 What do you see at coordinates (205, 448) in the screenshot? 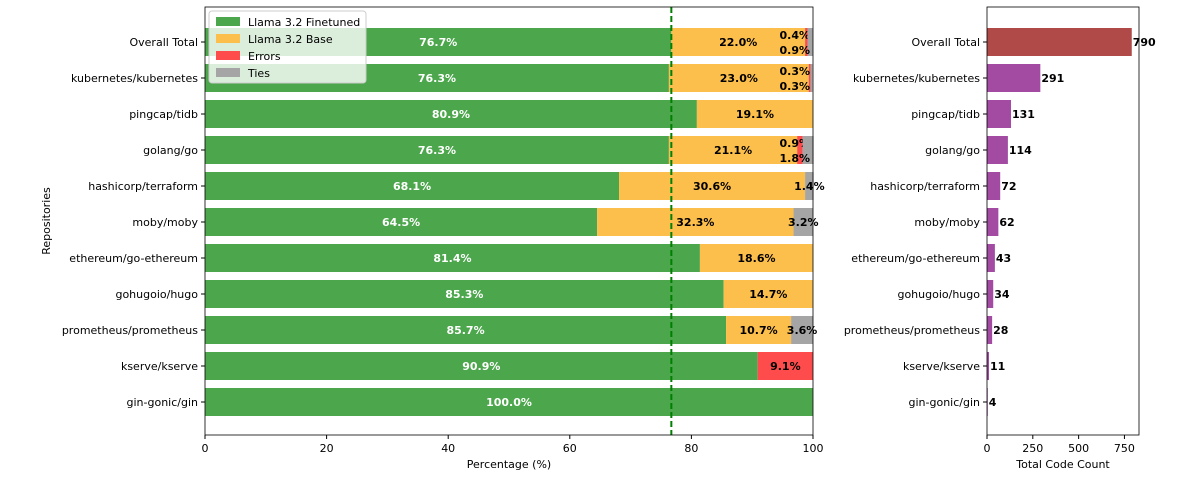
I see `x-tick-label: 0` at bounding box center [205, 448].